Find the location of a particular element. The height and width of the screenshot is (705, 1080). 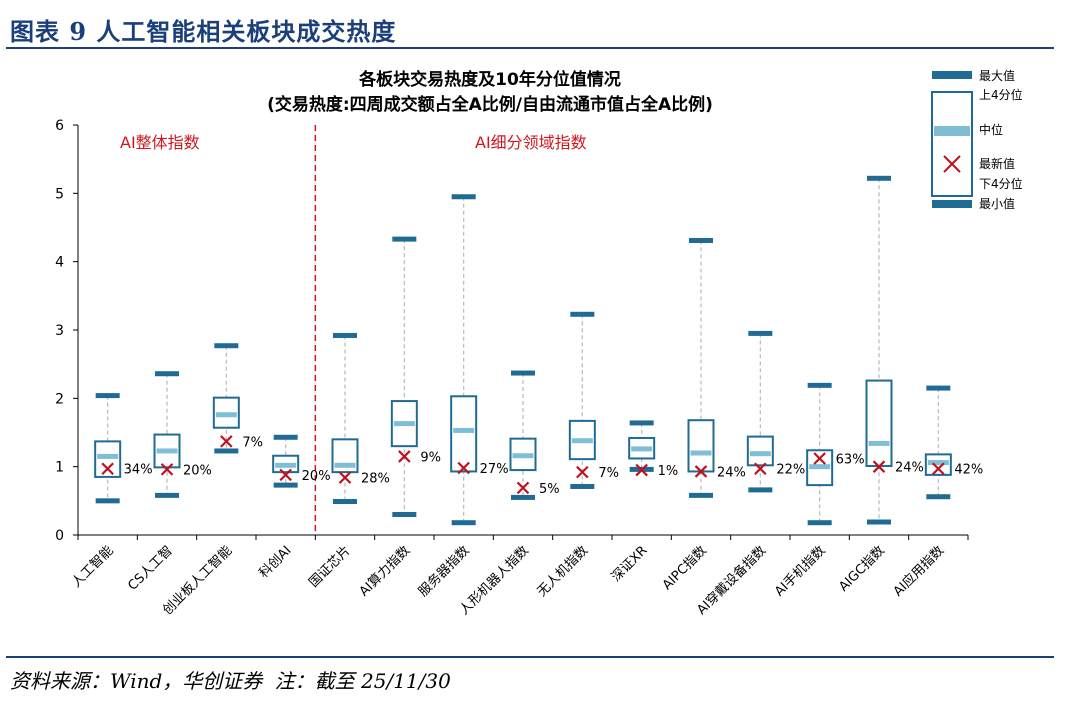

footer-rule is located at coordinates (530, 657).